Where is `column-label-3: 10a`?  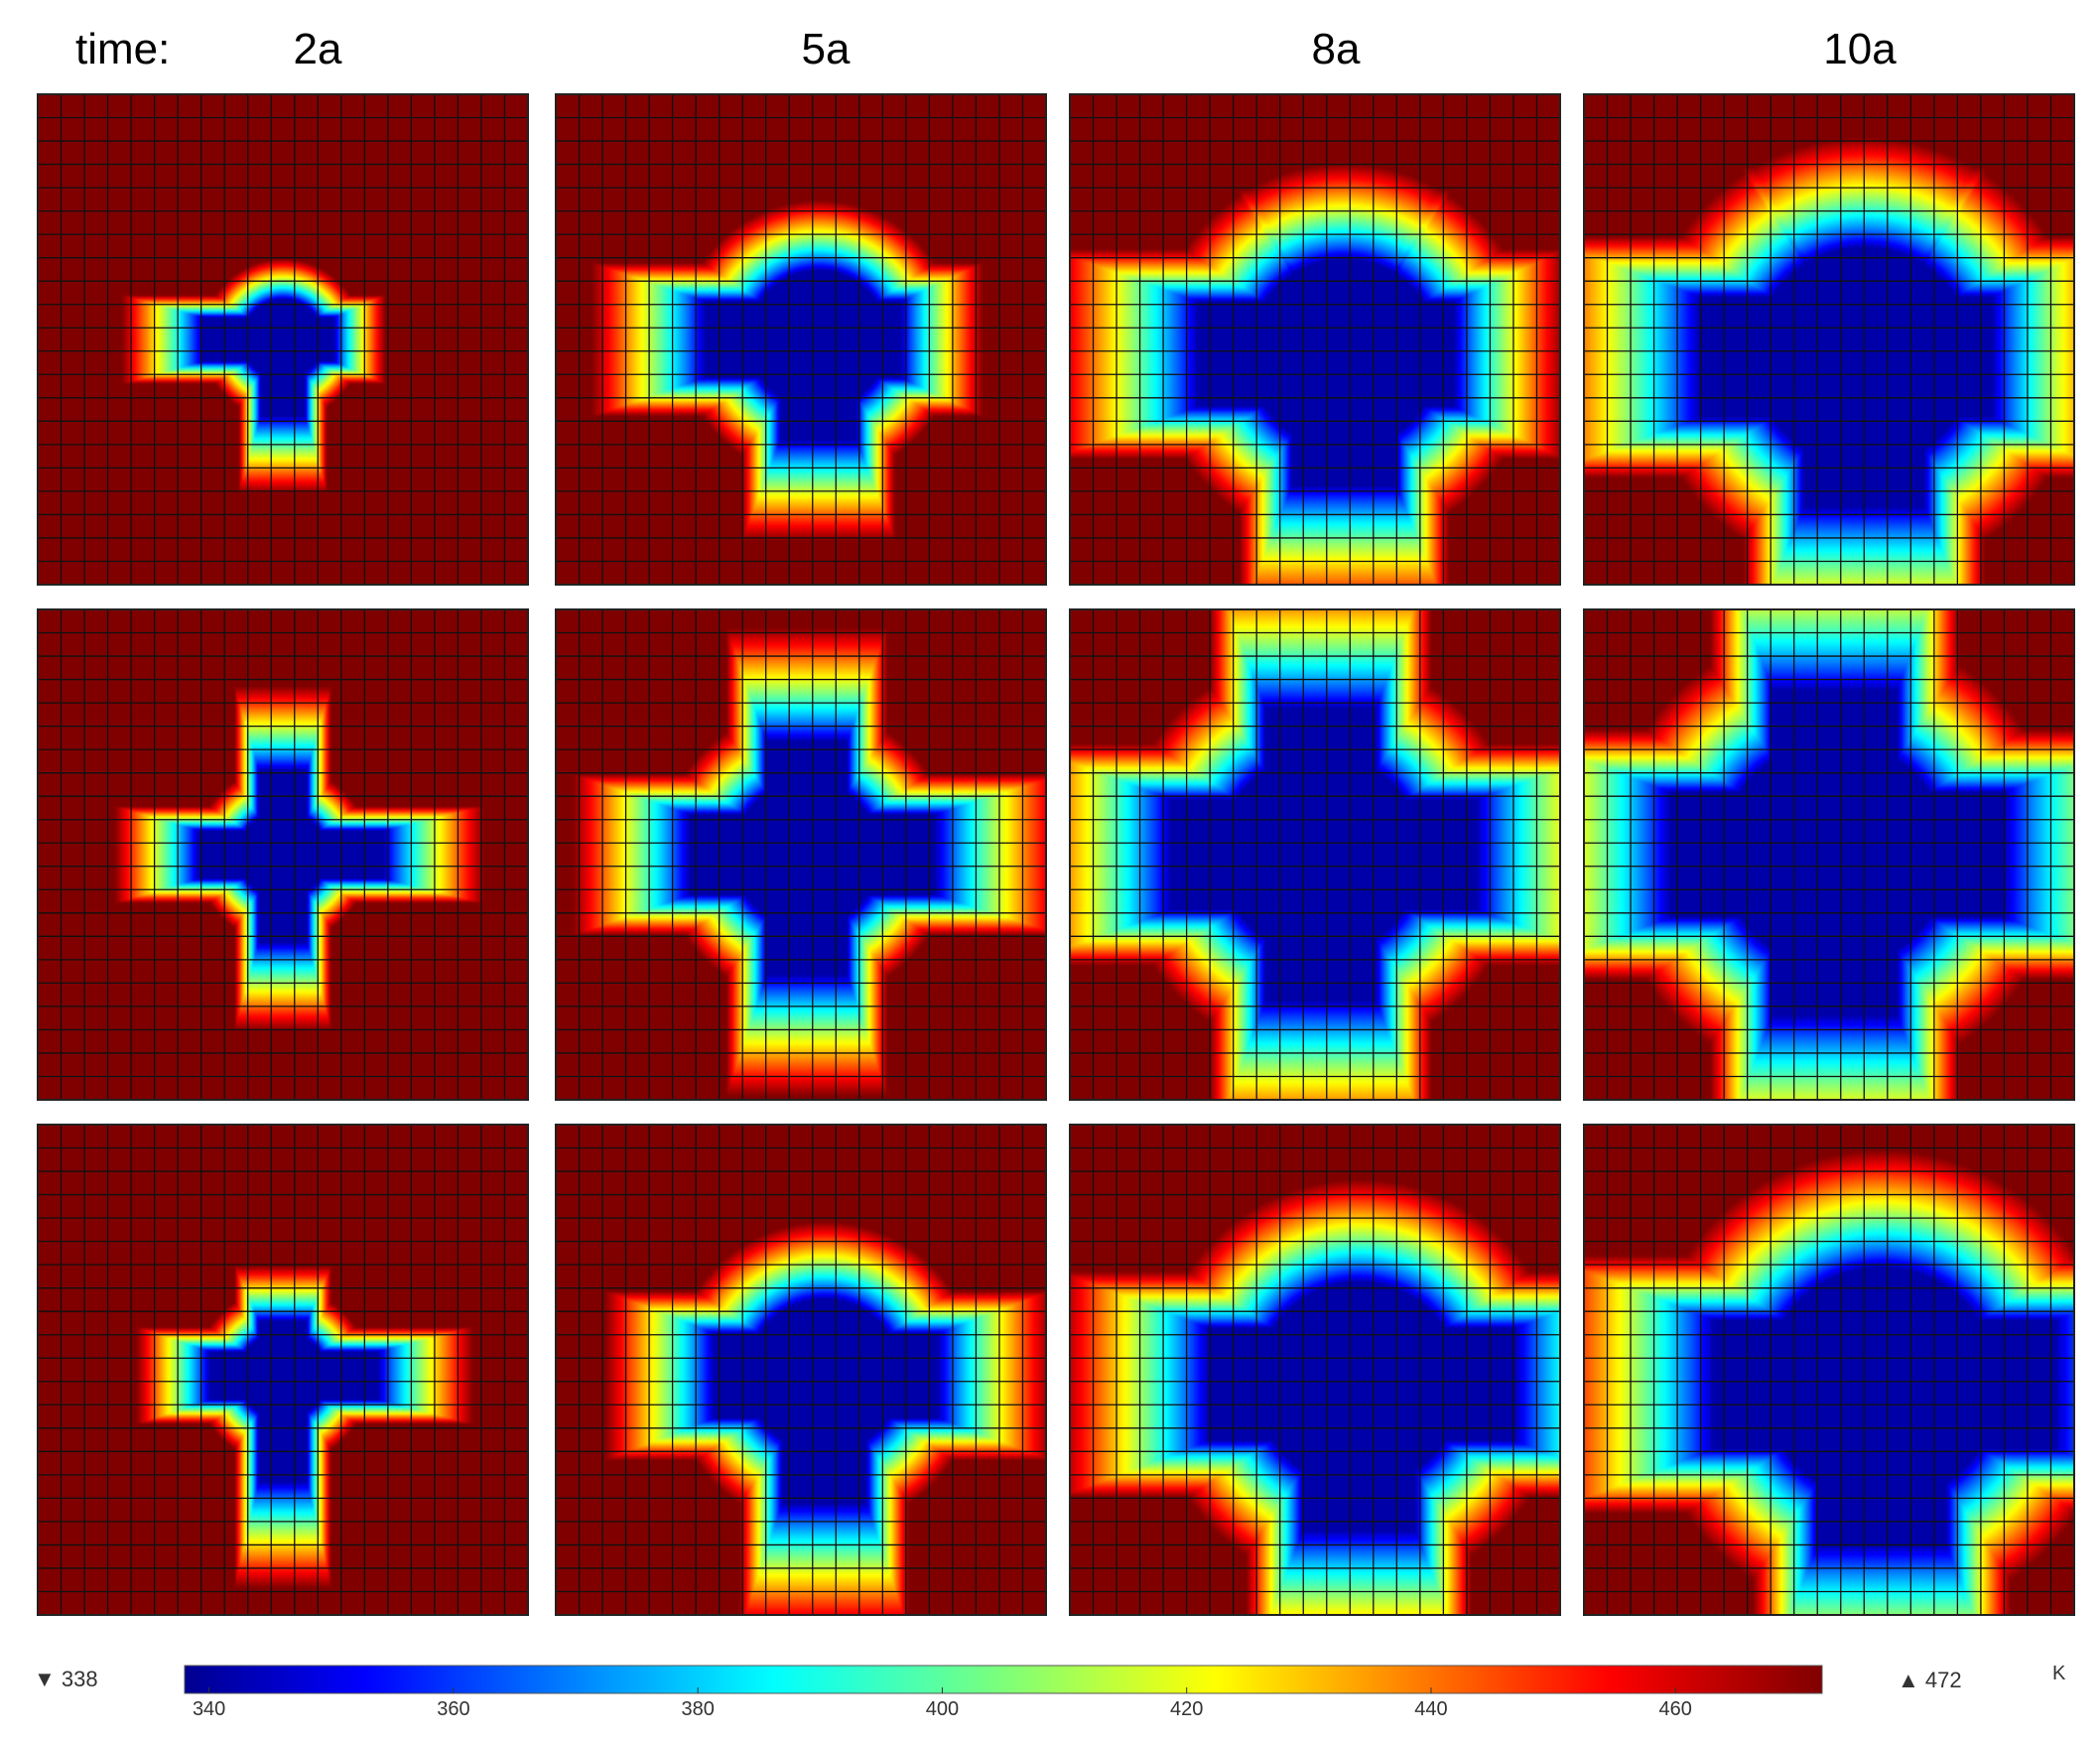 column-label-3: 10a is located at coordinates (1860, 49).